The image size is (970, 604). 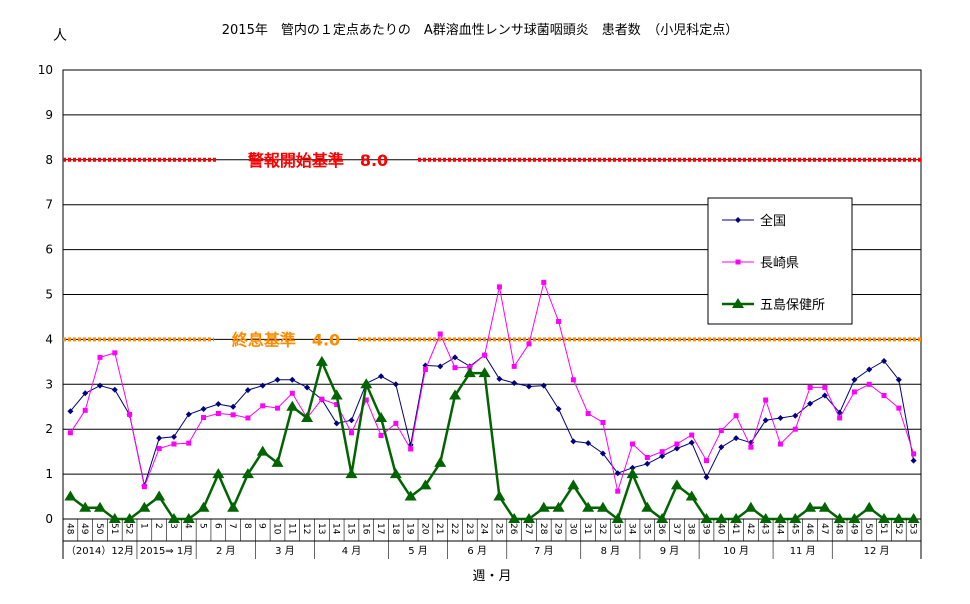 What do you see at coordinates (395, 529) in the screenshot?
I see `x-tick-label: 18` at bounding box center [395, 529].